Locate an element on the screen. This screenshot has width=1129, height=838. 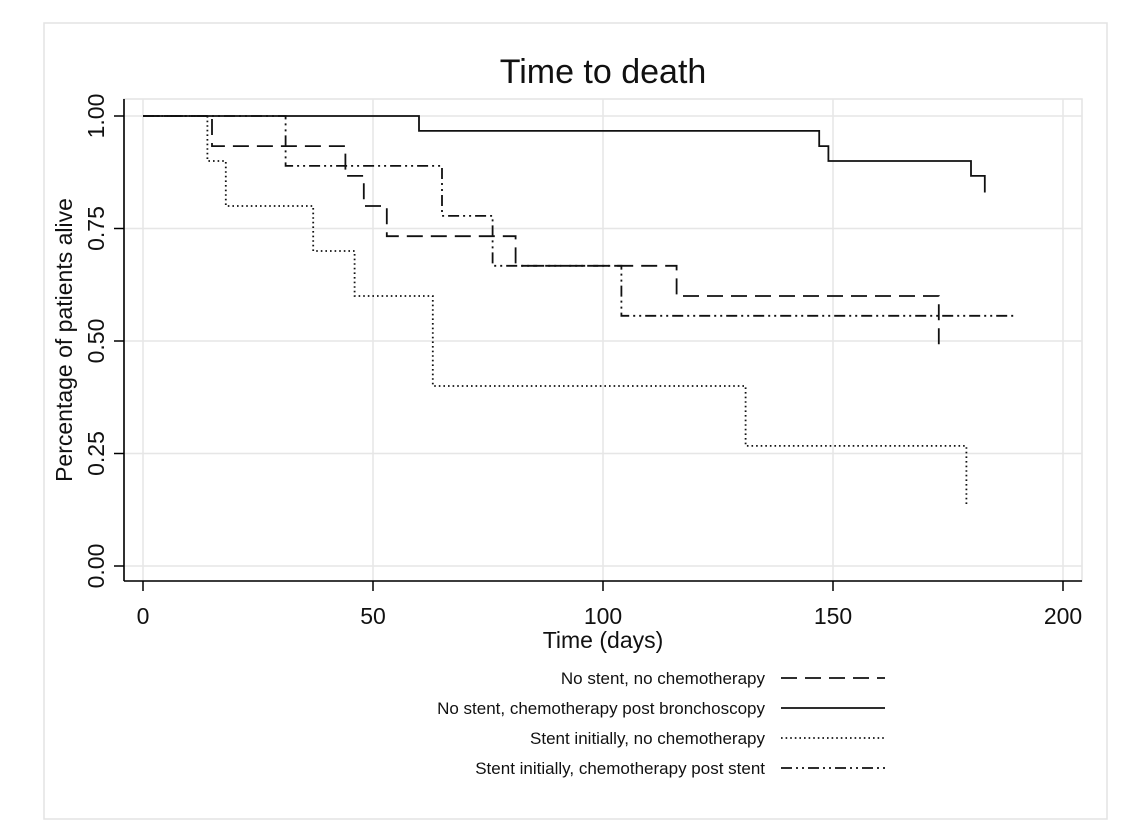
y-axis-ticks: 0.00 0.25 0.50 0.75 1.00 is located at coordinates (103, 341).